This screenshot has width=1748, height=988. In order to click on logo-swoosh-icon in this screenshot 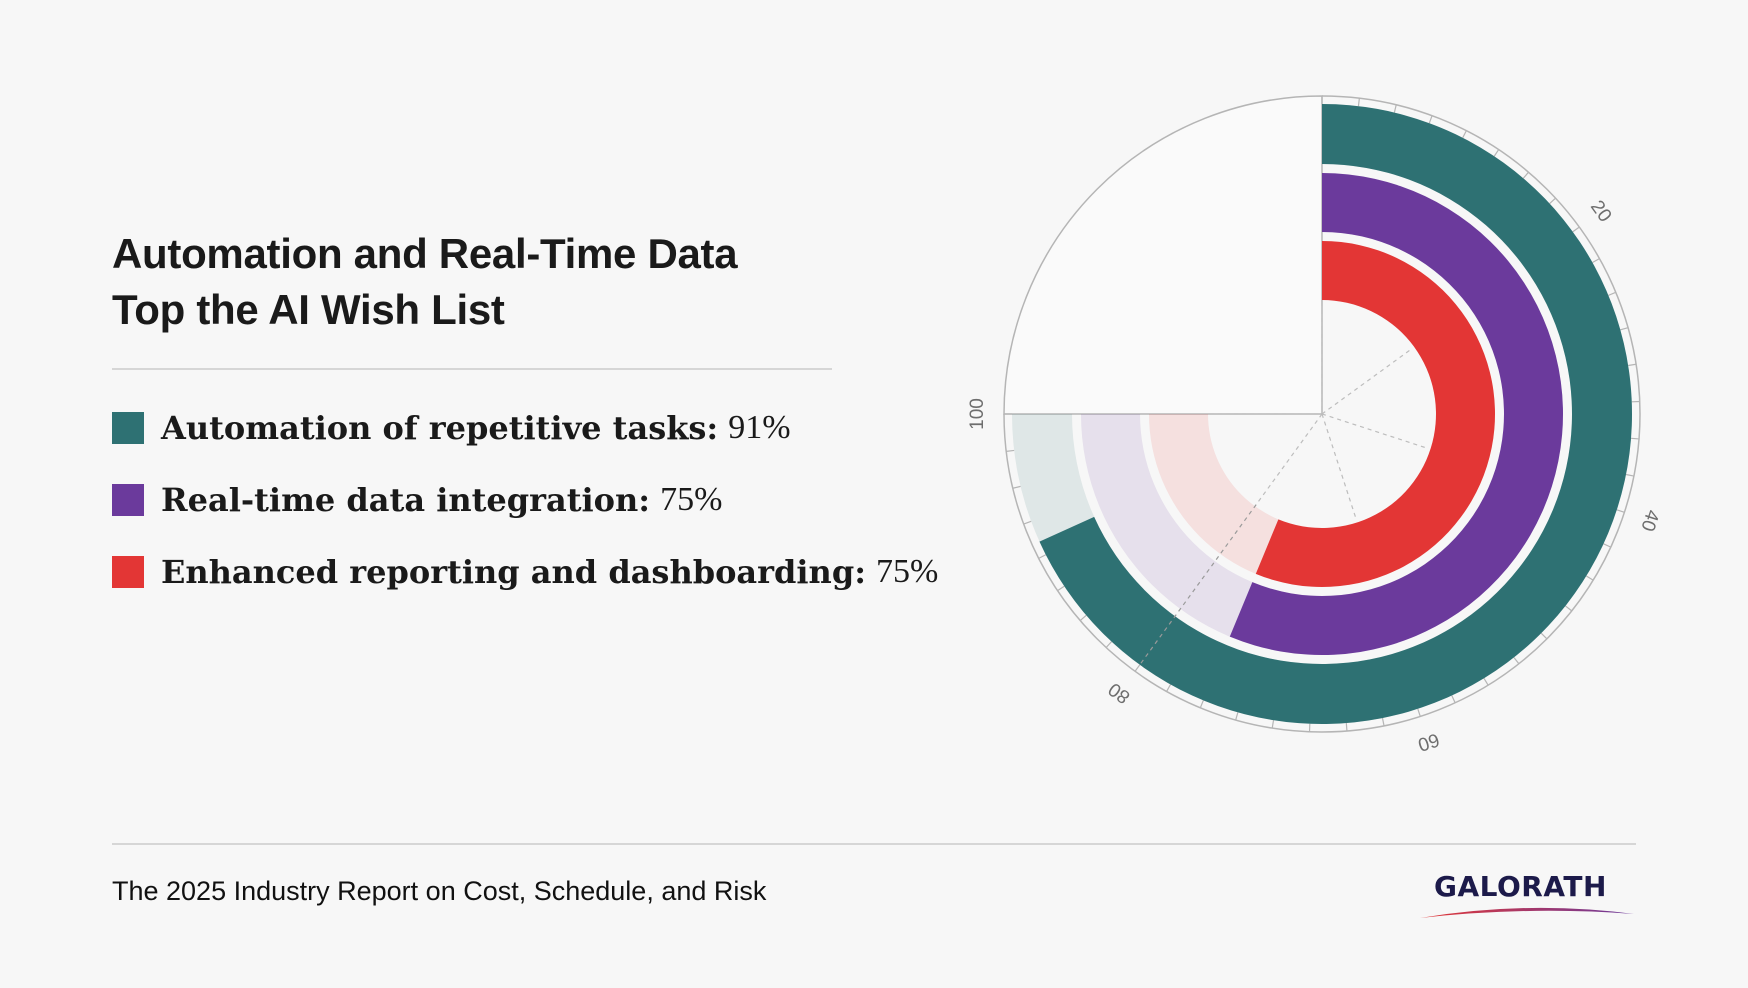, I will do `click(1527, 912)`.